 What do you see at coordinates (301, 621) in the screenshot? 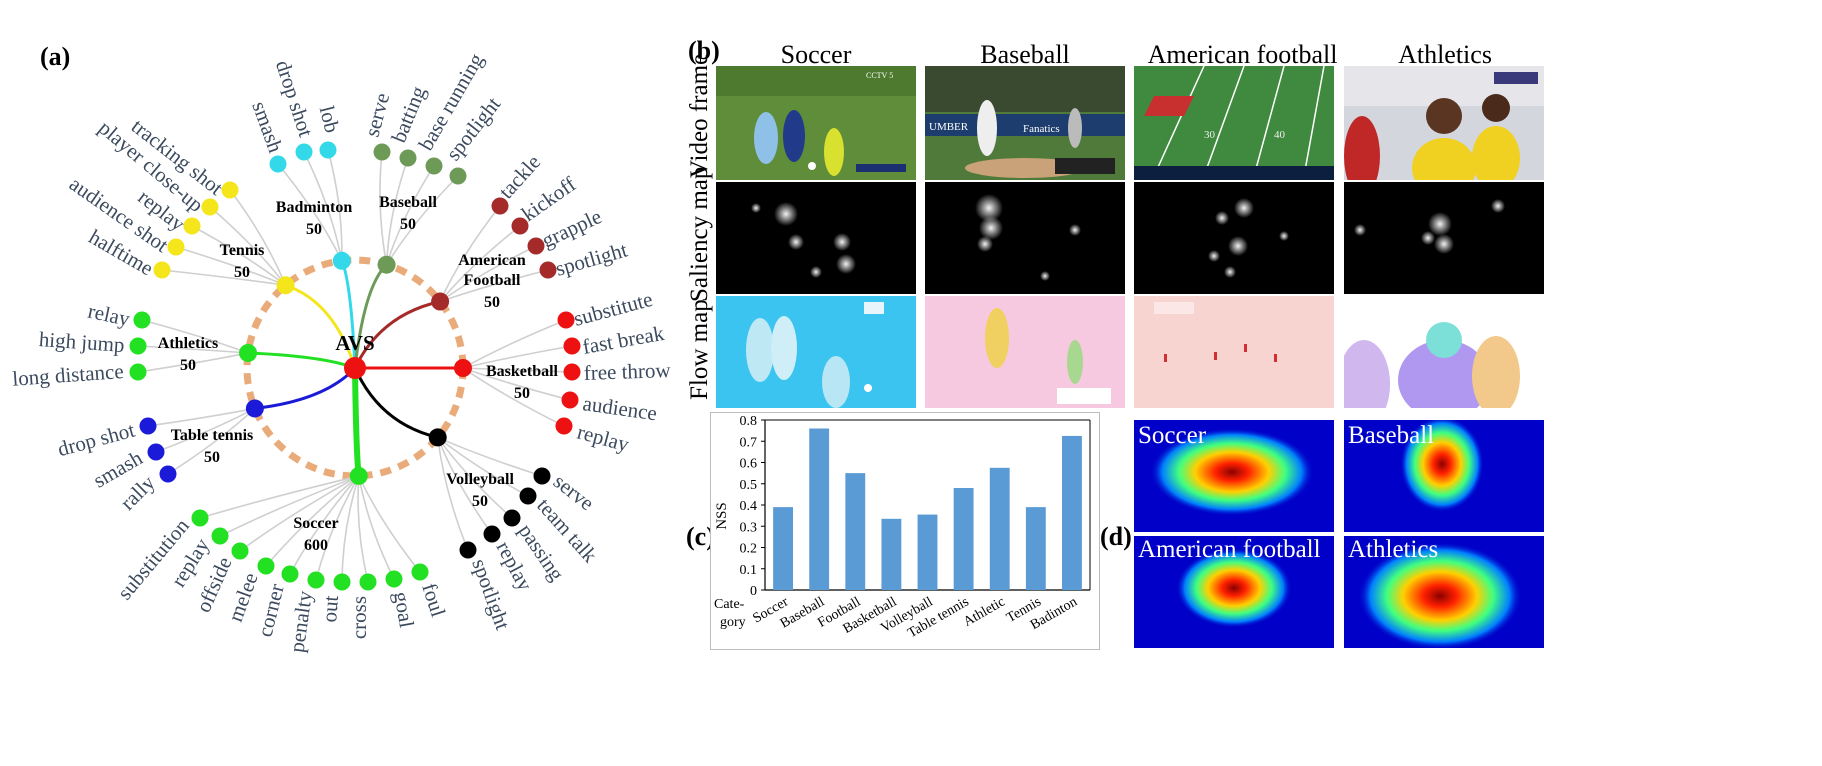
I see `leaf-label-soccer-5: penalty` at bounding box center [301, 621].